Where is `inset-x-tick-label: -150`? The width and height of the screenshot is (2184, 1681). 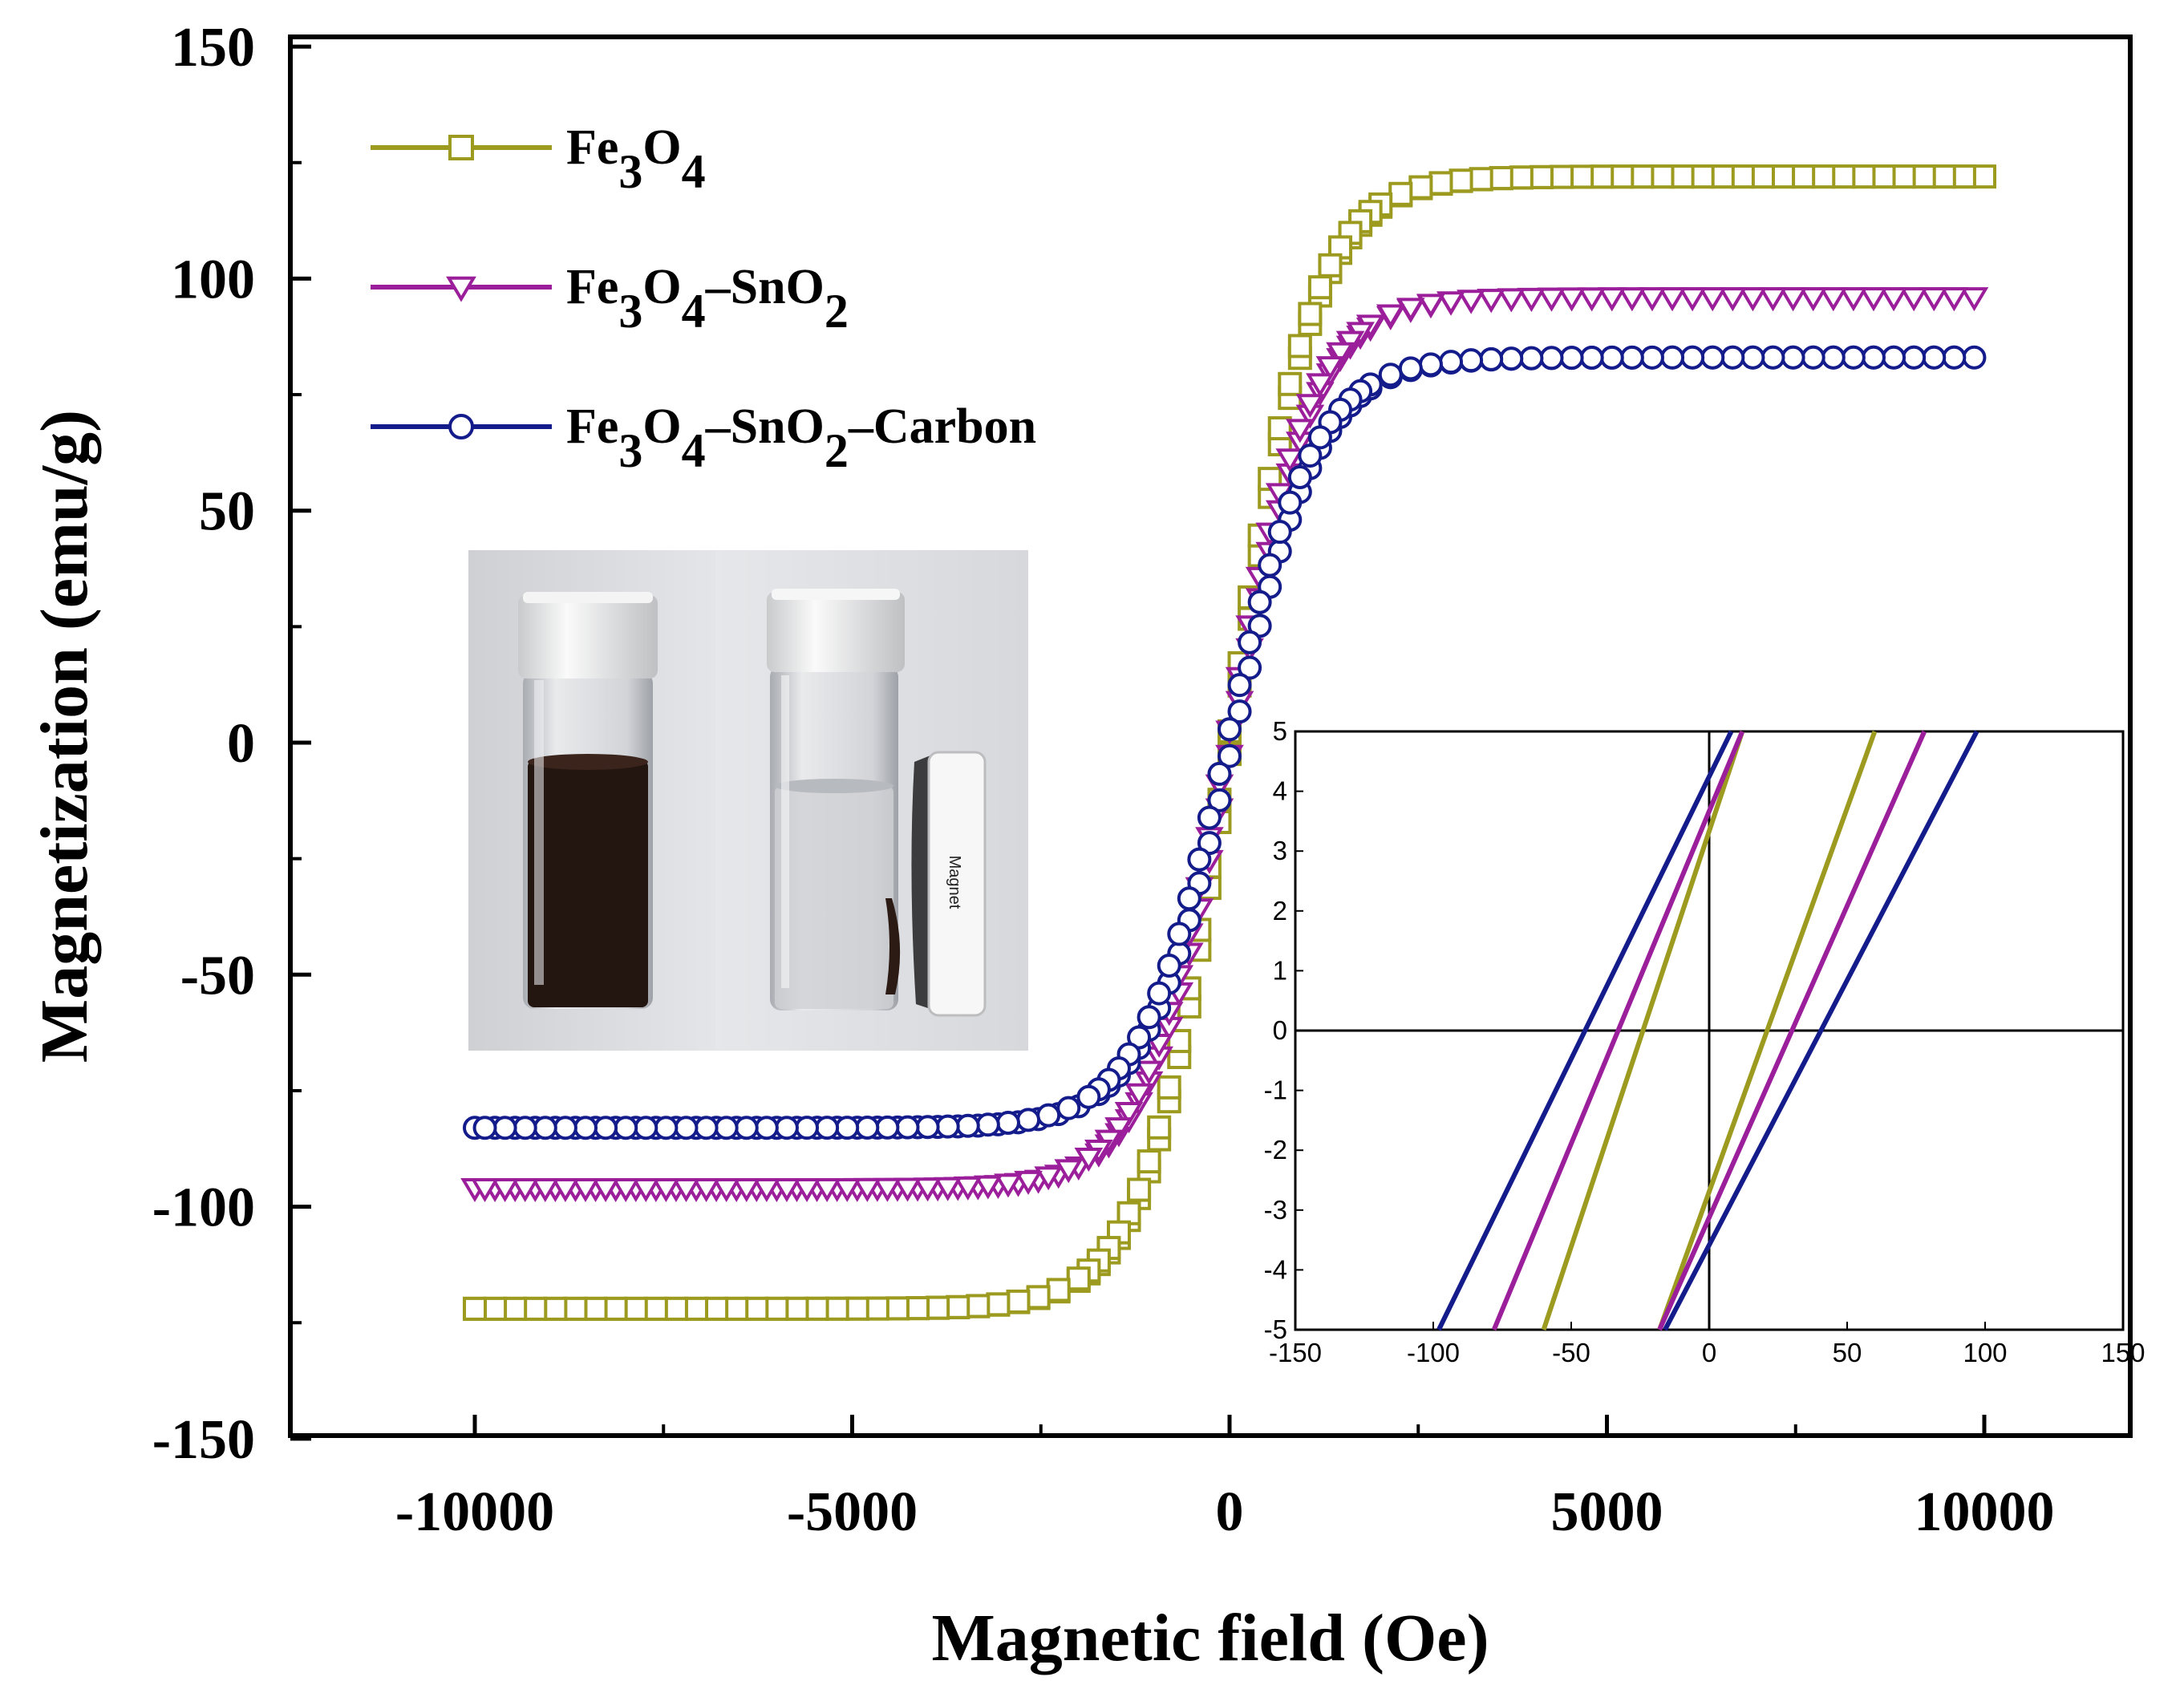 inset-x-tick-label: -150 is located at coordinates (1295, 1352).